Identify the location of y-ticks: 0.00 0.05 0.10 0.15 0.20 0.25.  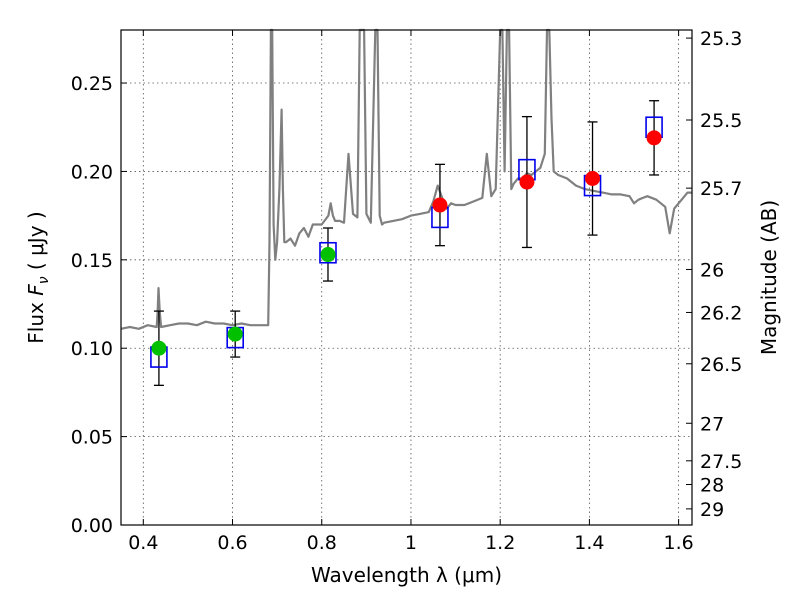
(99, 305).